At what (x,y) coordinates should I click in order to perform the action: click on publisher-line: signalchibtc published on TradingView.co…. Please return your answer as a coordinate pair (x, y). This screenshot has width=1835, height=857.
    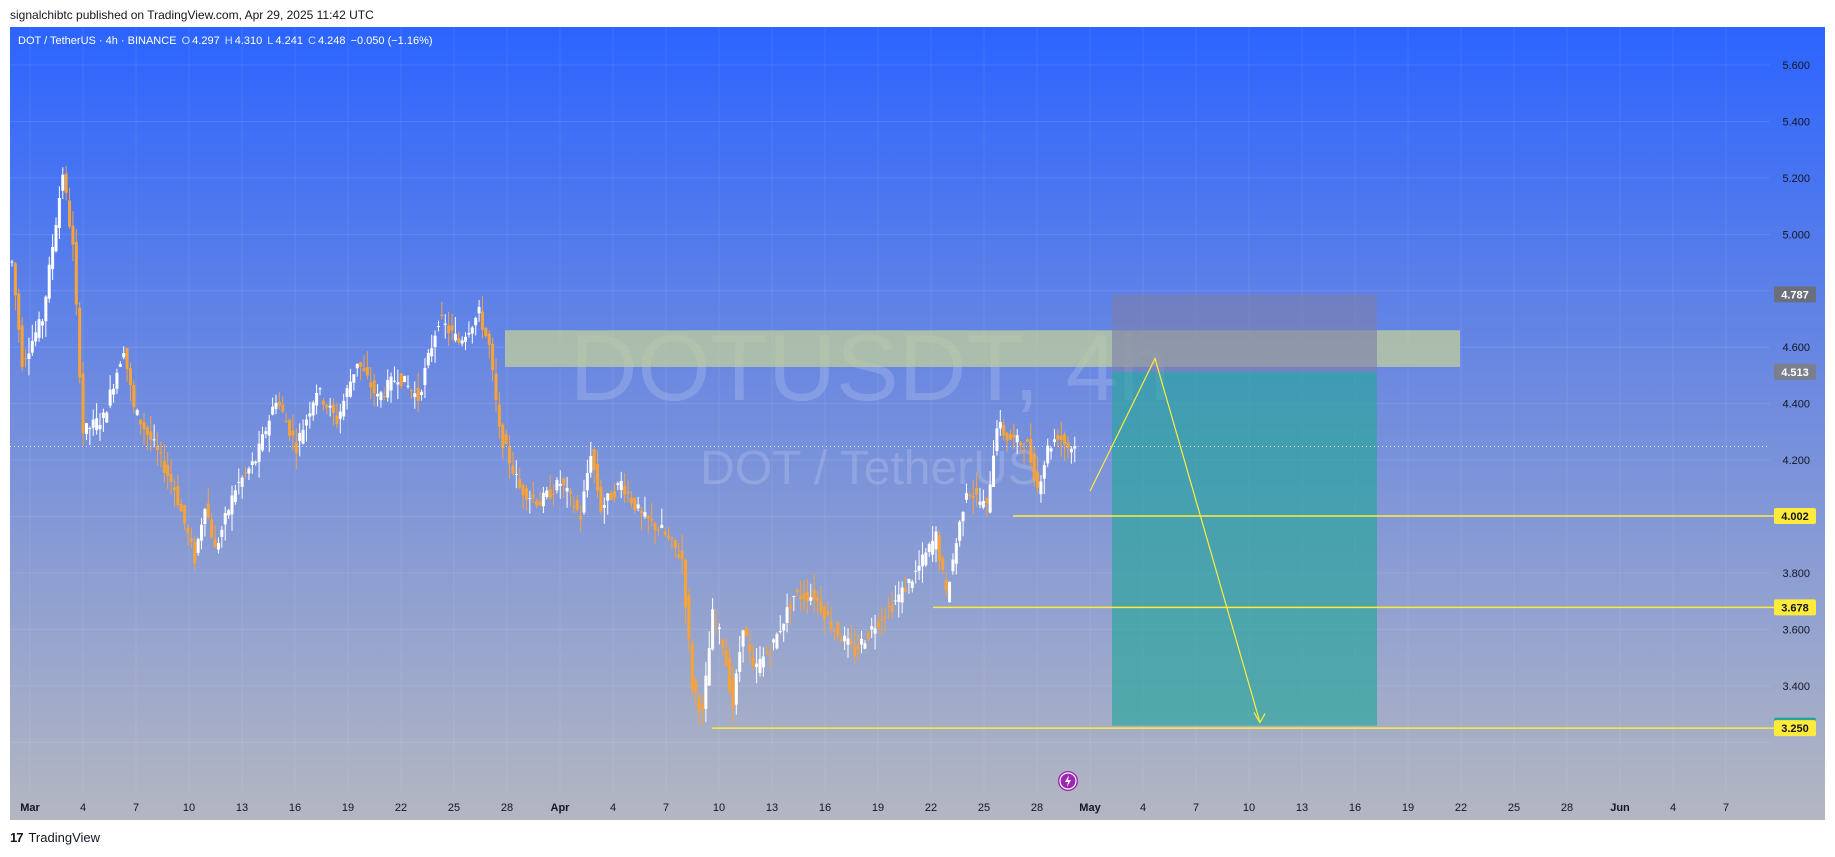
    Looking at the image, I should click on (192, 15).